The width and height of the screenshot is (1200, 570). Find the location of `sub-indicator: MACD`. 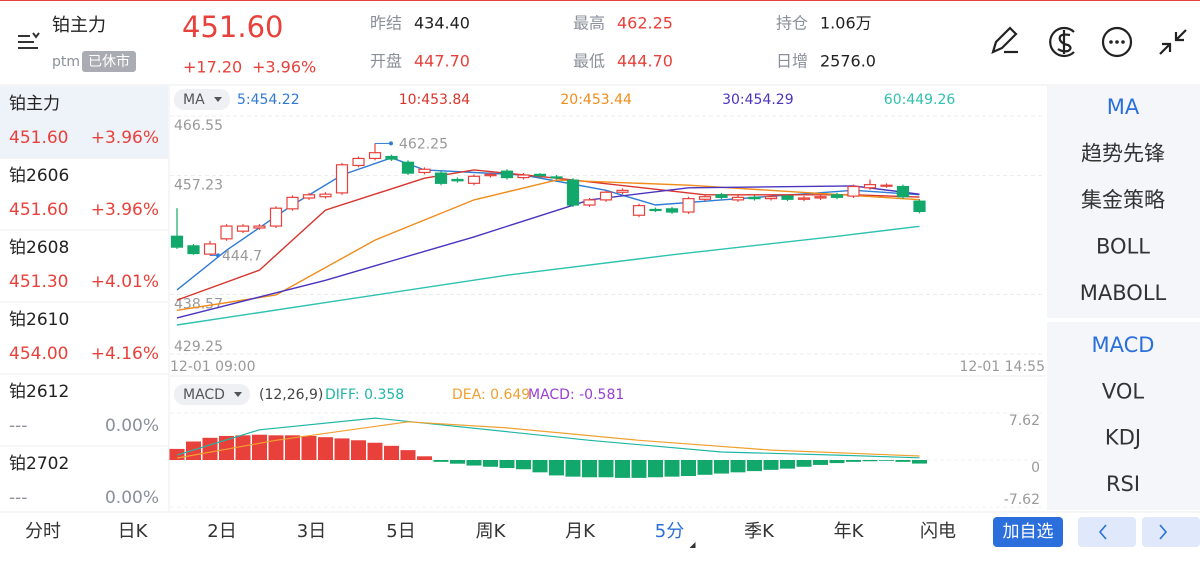

sub-indicator: MACD is located at coordinates (1123, 345).